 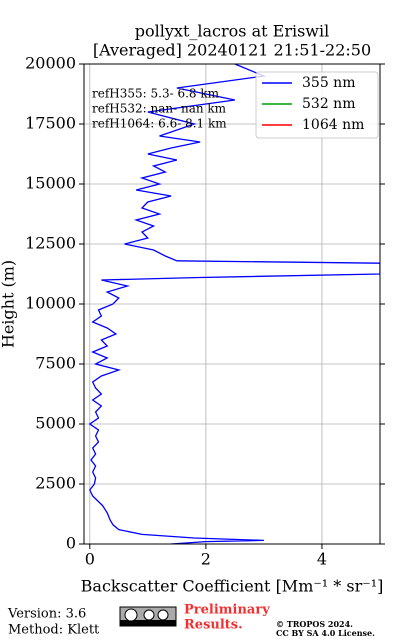 What do you see at coordinates (232, 31) in the screenshot?
I see `chart-title: pollyxt_lacros at Eriswil` at bounding box center [232, 31].